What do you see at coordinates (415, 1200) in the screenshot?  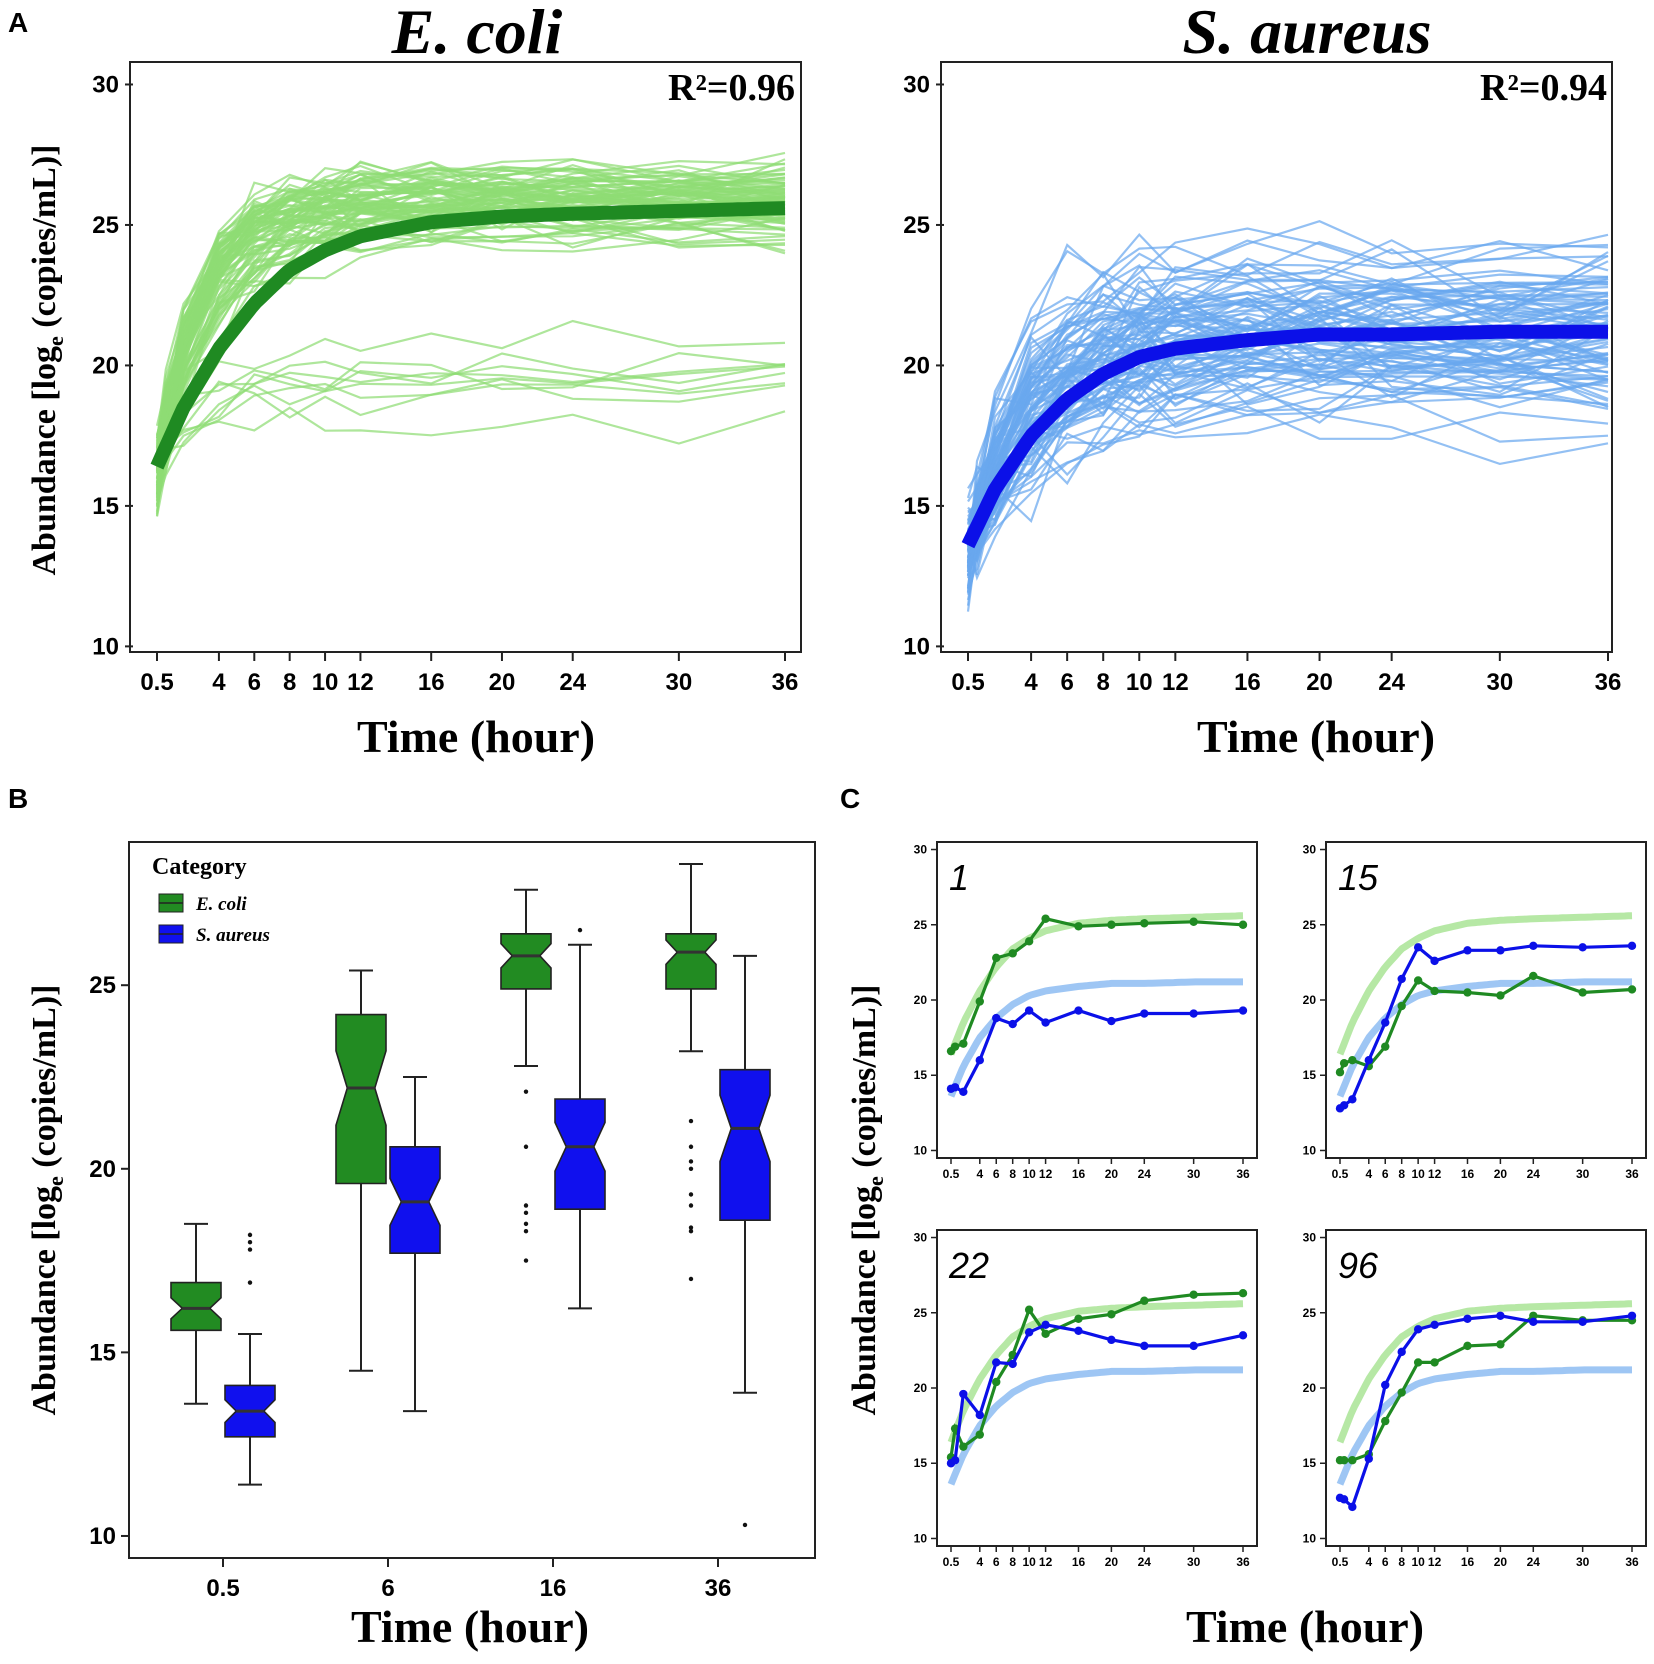 I see `box-saureus` at bounding box center [415, 1200].